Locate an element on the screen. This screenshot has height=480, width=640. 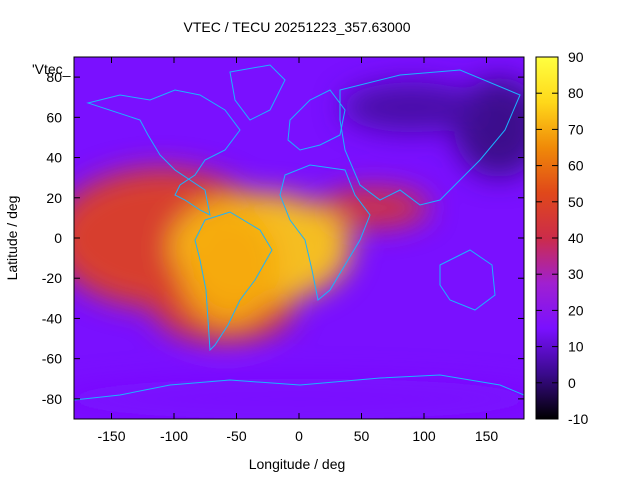
coast-asia is located at coordinates (430, 137).